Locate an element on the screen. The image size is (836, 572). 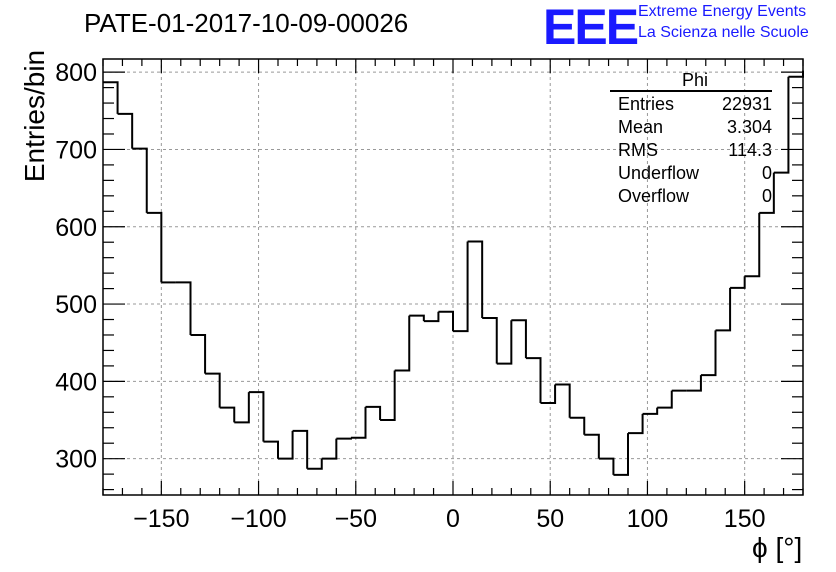
x-tick-label: −150 is located at coordinates (161, 519).